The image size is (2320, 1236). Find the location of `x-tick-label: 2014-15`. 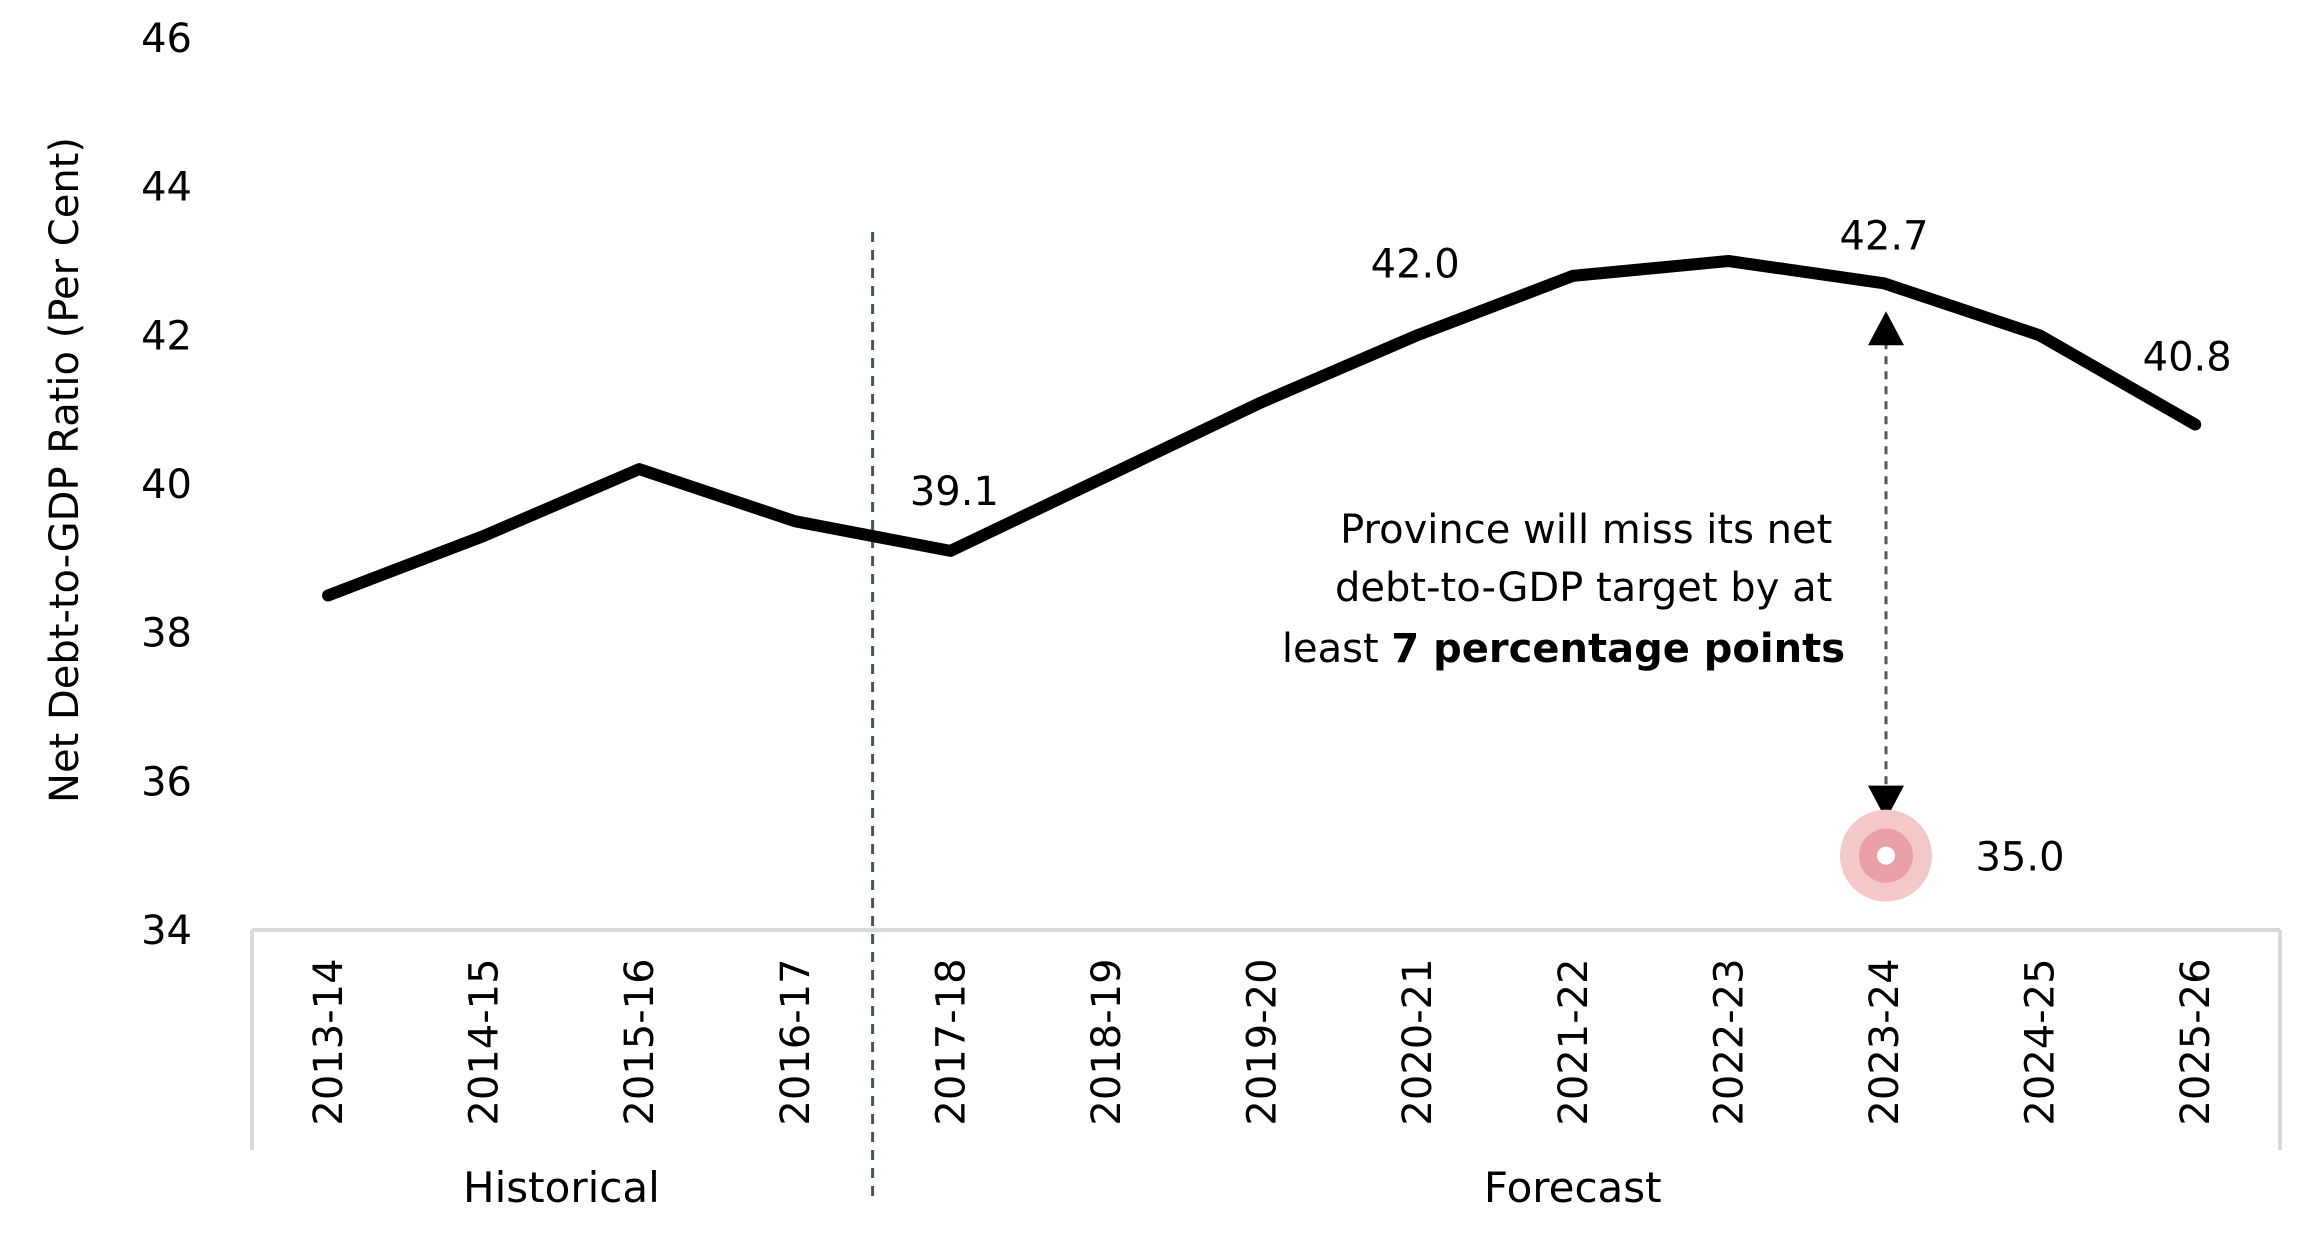

x-tick-label: 2014-15 is located at coordinates (485, 1041).